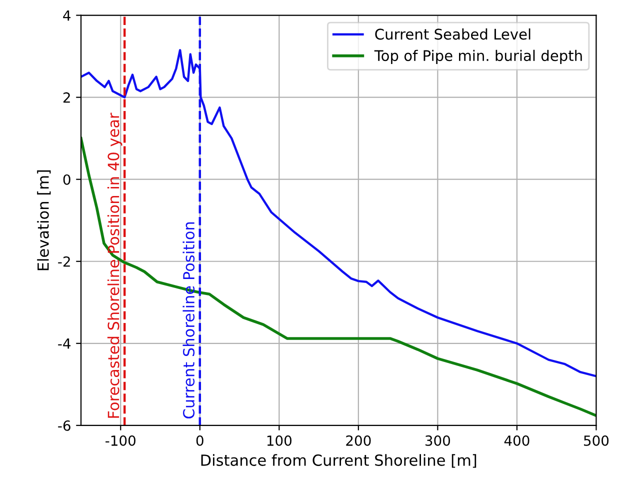 The width and height of the screenshot is (623, 478). I want to click on y-tick-label: -2, so click(64, 261).